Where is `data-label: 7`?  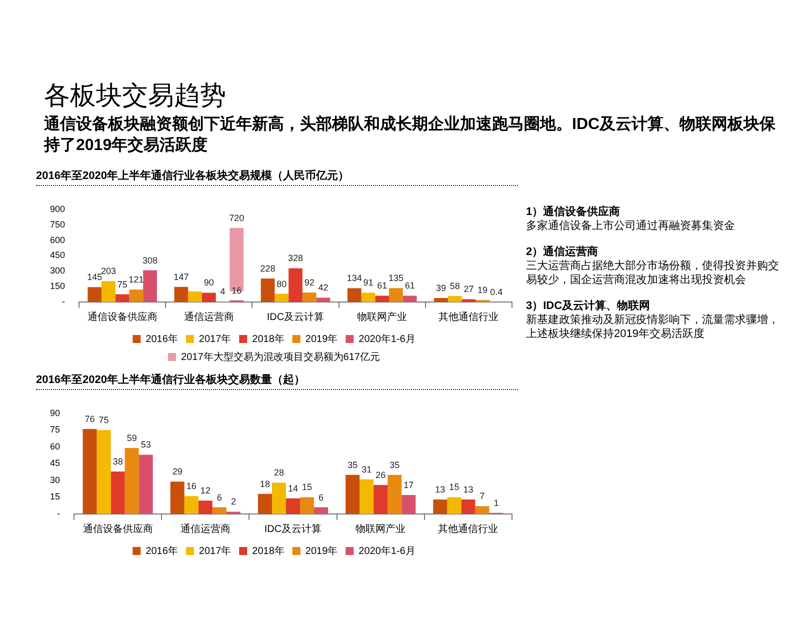 data-label: 7 is located at coordinates (482, 496).